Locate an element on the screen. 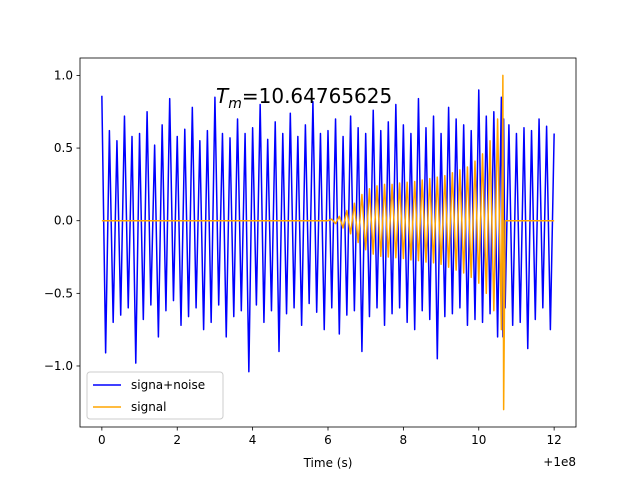  y-tick-label: −0.5 is located at coordinates (58, 293).